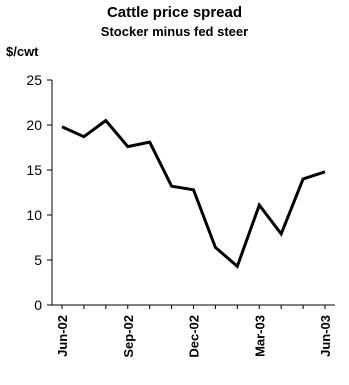 The height and width of the screenshot is (385, 349). What do you see at coordinates (62, 336) in the screenshot?
I see `x-tick-label: Jun-02` at bounding box center [62, 336].